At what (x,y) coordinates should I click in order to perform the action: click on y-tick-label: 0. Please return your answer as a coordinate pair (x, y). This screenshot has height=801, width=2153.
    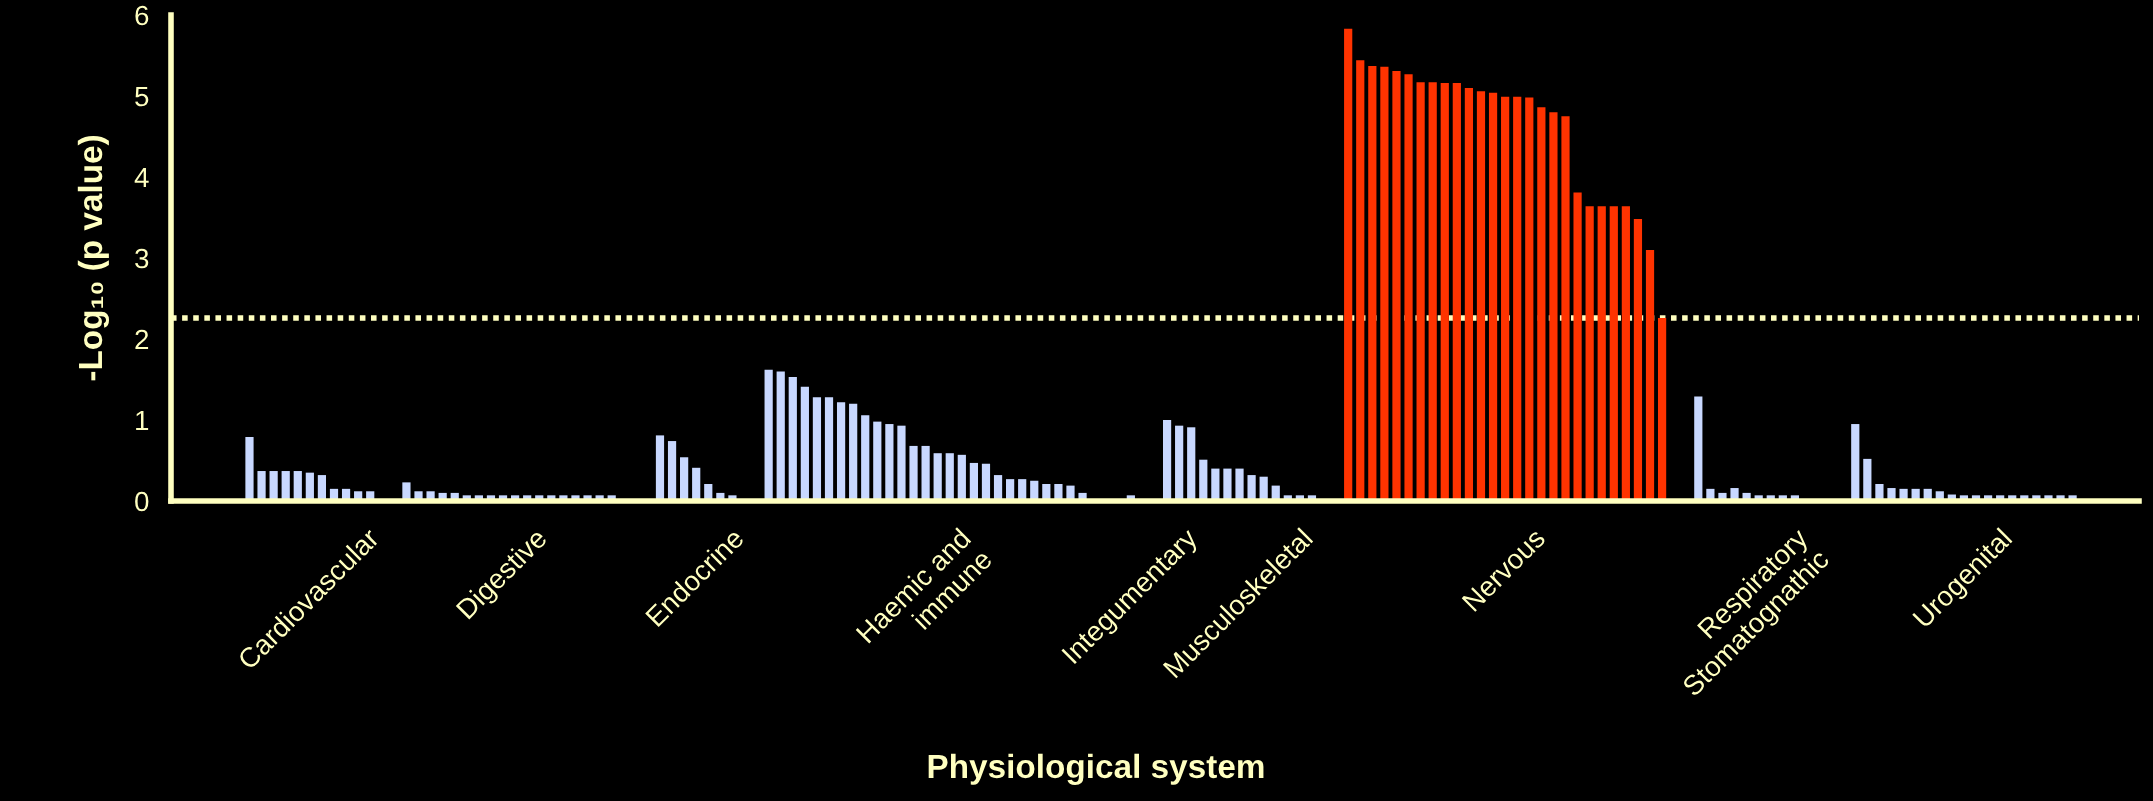
    Looking at the image, I should click on (142, 501).